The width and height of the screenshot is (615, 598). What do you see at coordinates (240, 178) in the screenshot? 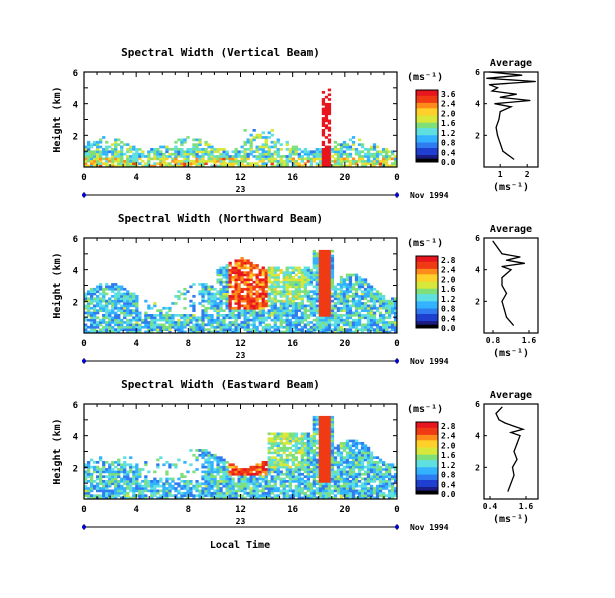
I see `x-tick-label: 12` at bounding box center [240, 178].